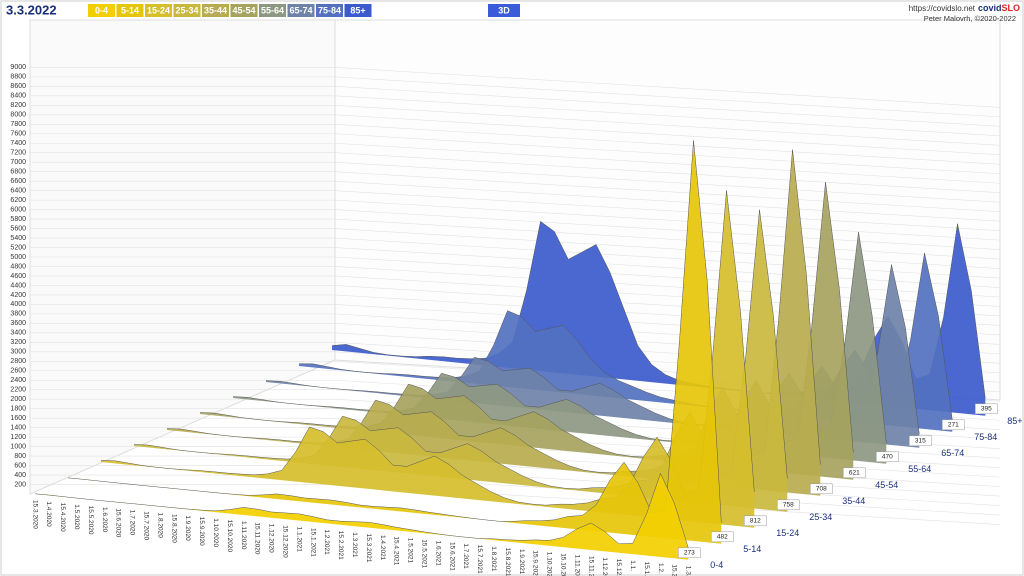 This screenshot has height=576, width=1024. I want to click on legend-label: 65-74, so click(300, 10).